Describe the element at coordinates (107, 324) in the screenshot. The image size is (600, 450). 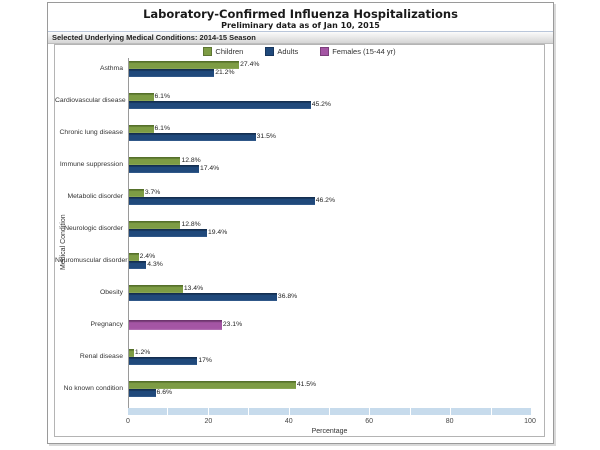
I see `category-label: Pregnancy` at that location.